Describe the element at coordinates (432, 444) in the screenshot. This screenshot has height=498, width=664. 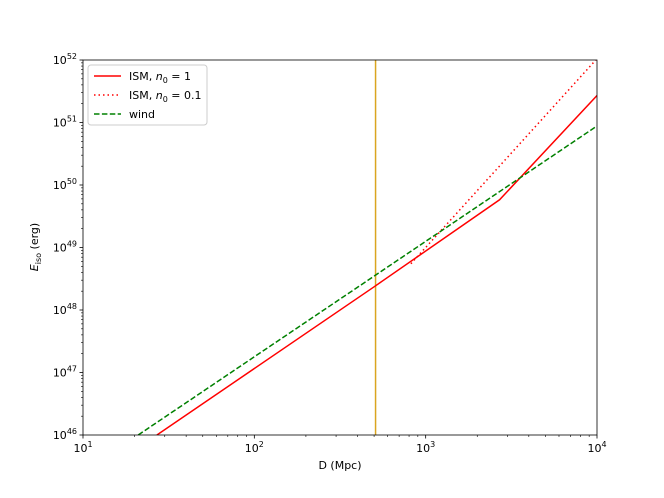
I see `x-tick-exp: 3` at that location.